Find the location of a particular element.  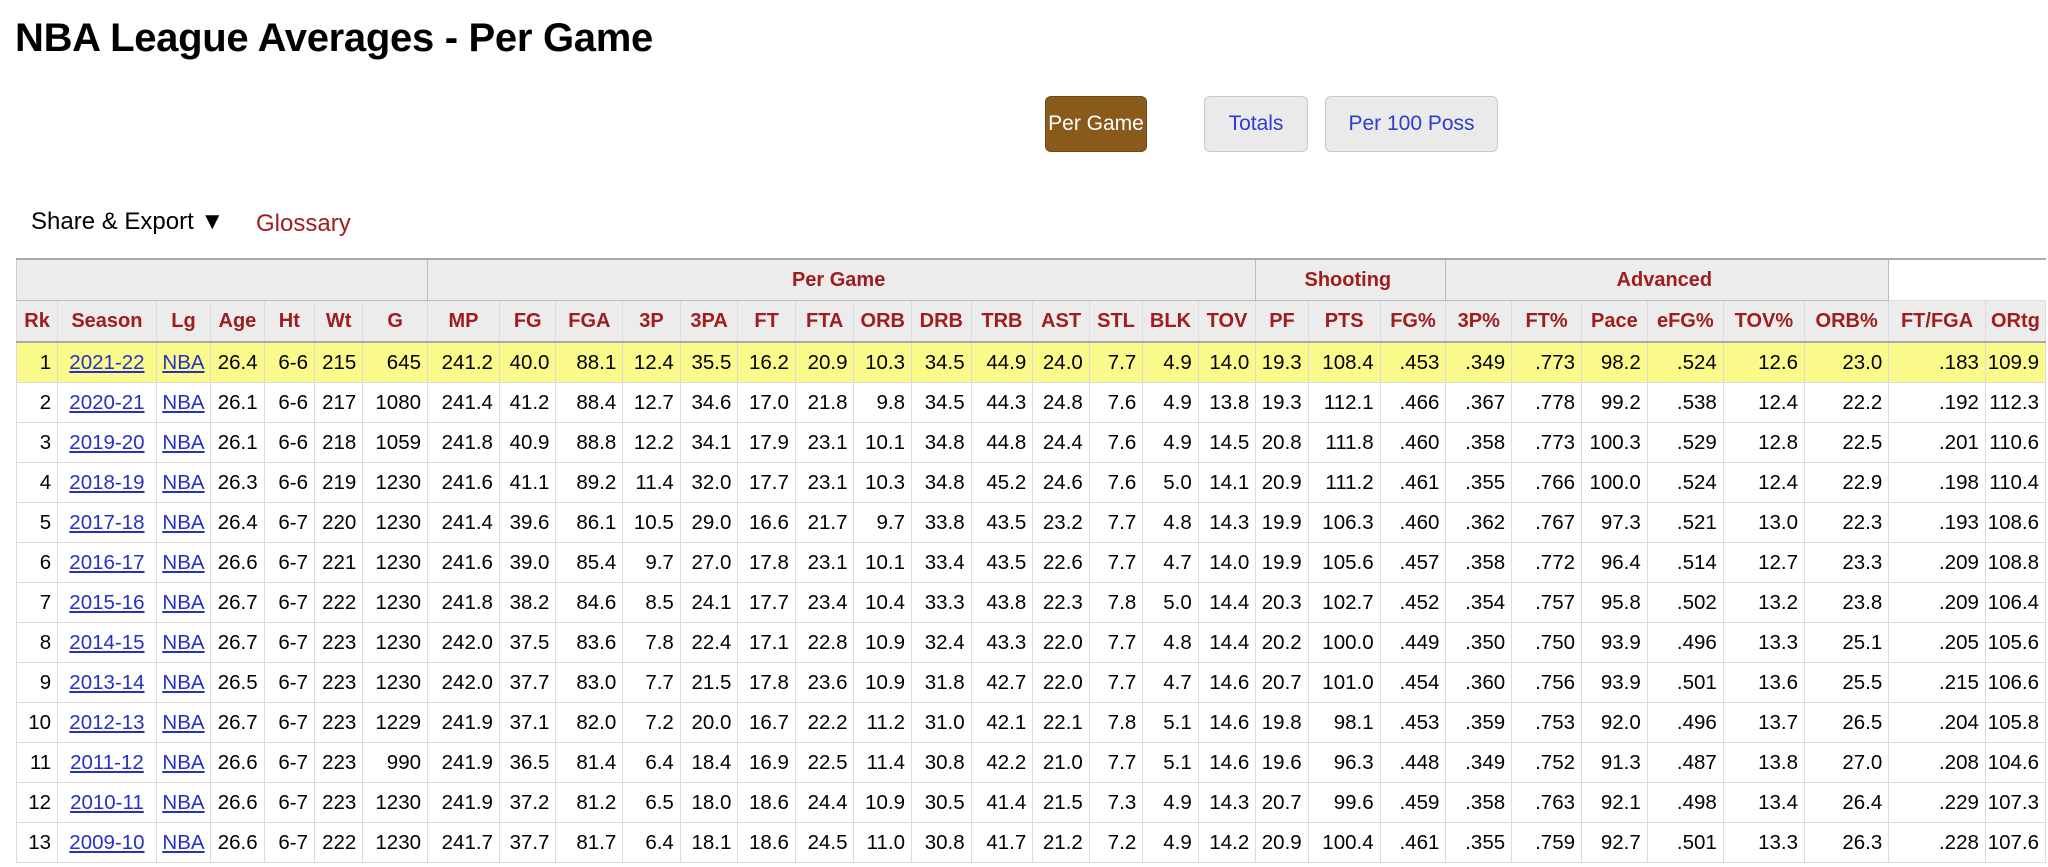

share-export-menu: Share & Export ▼ is located at coordinates (128, 221).